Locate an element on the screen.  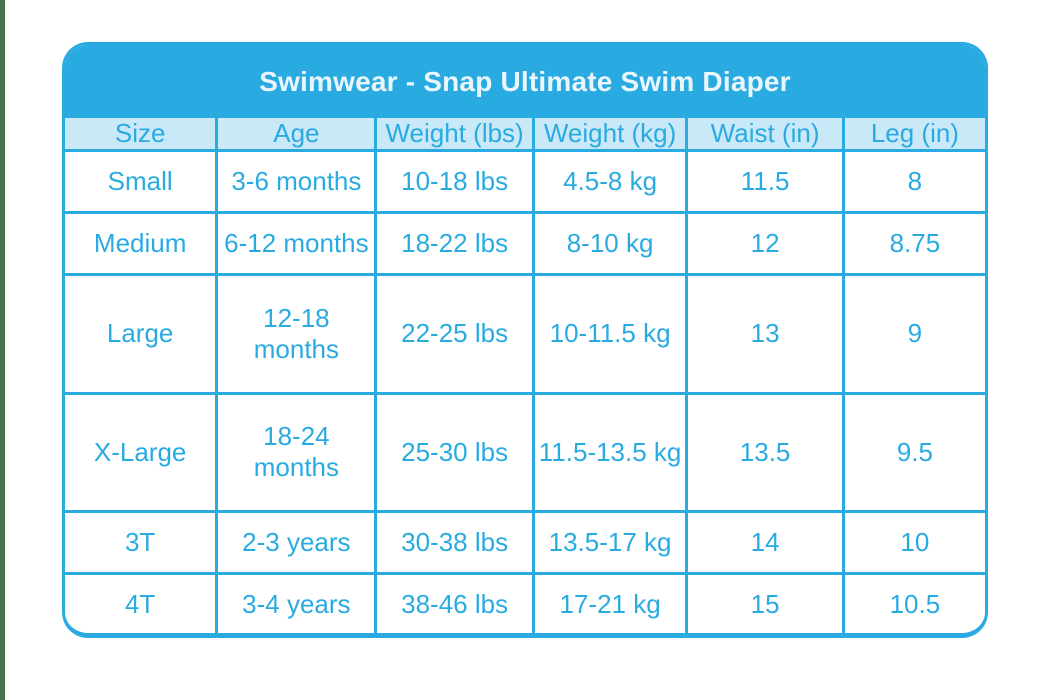
table-cell: 25-30 lbs is located at coordinates (454, 452).